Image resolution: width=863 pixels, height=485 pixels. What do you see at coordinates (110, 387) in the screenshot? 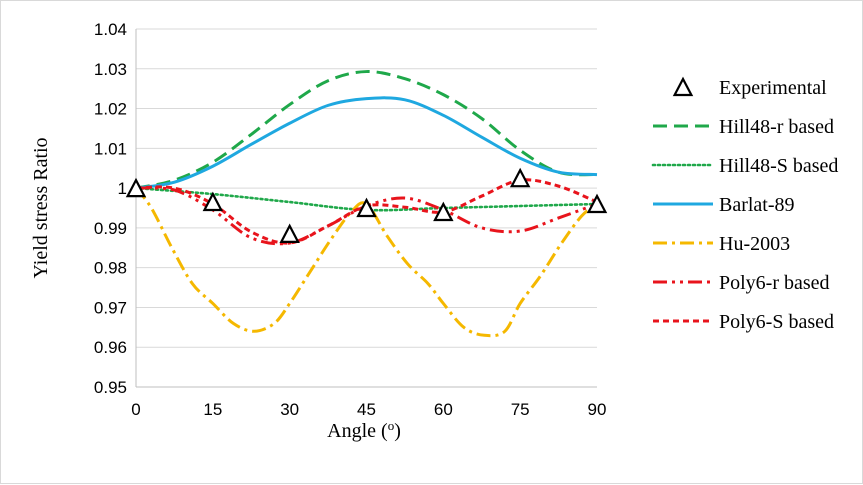
I see `y-tick-label: 0.95` at bounding box center [110, 387].